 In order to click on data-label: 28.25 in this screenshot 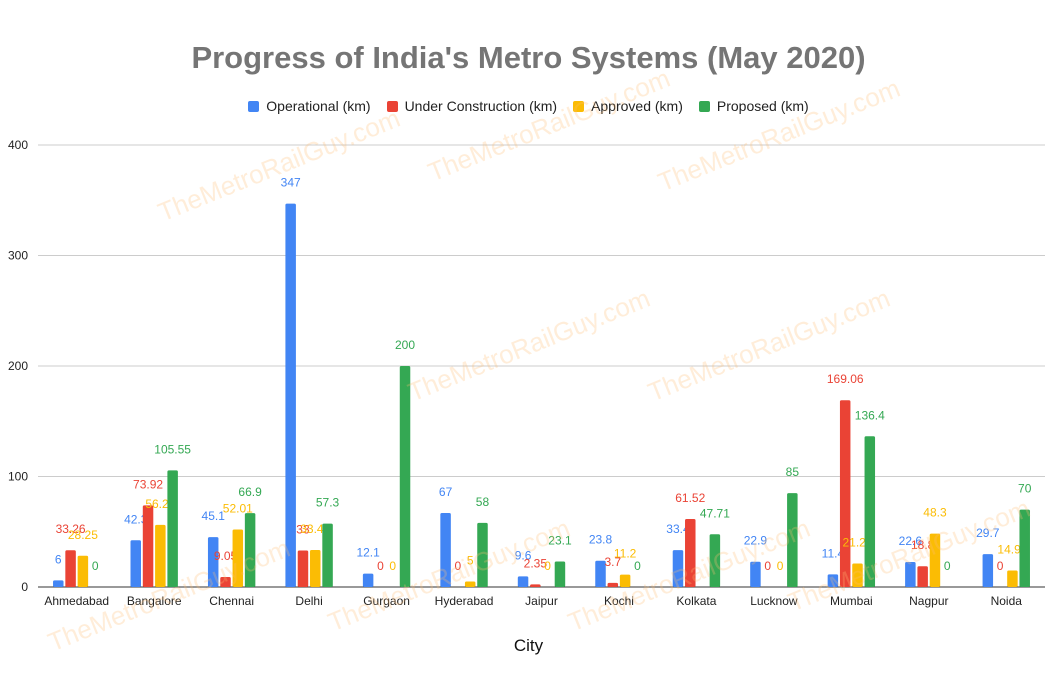, I will do `click(83, 535)`.